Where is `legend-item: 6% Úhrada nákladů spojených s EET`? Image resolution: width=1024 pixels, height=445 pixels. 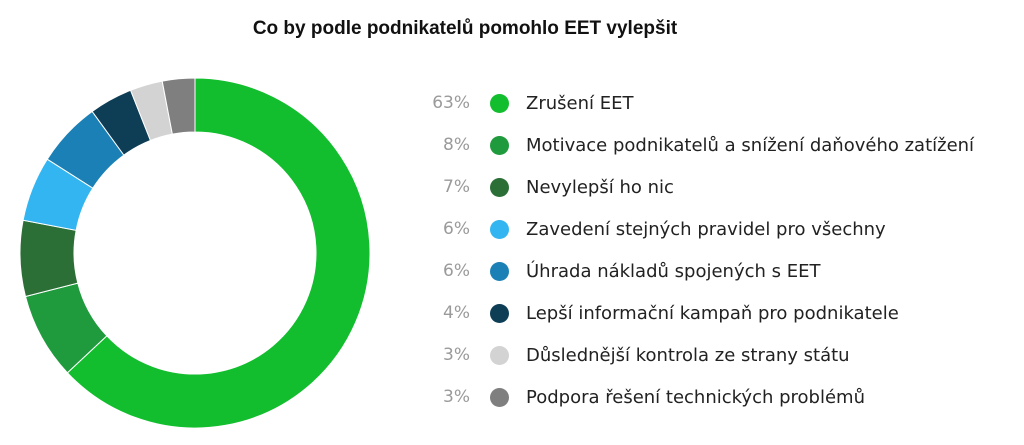 legend-item: 6% Úhrada nákladů spojených s EET is located at coordinates (697, 271).